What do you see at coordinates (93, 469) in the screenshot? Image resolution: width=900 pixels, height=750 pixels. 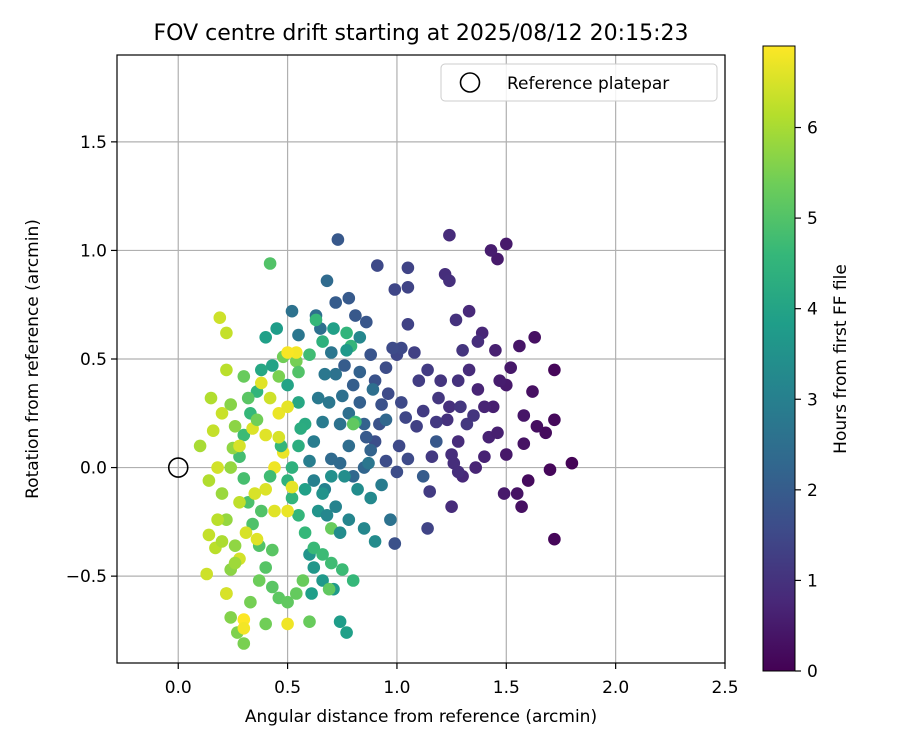 I see `y-tick-label: 0.0` at bounding box center [93, 469].